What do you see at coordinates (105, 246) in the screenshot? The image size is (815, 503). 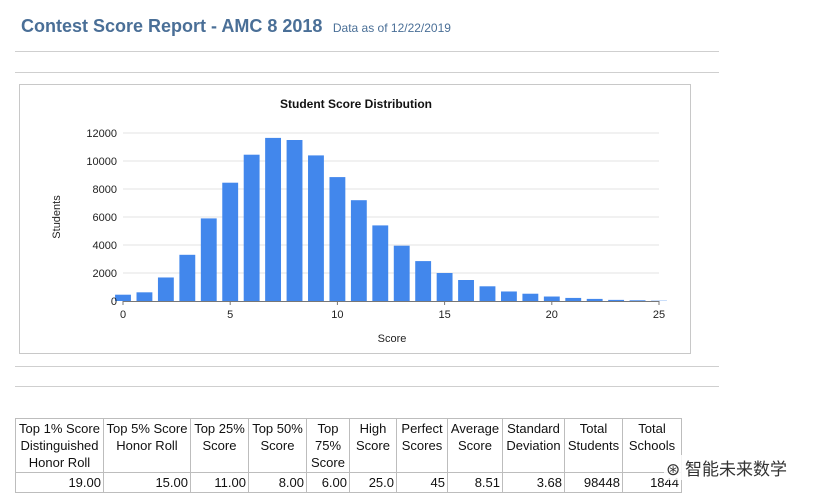 I see `y-tick-label: 4000` at bounding box center [105, 246].